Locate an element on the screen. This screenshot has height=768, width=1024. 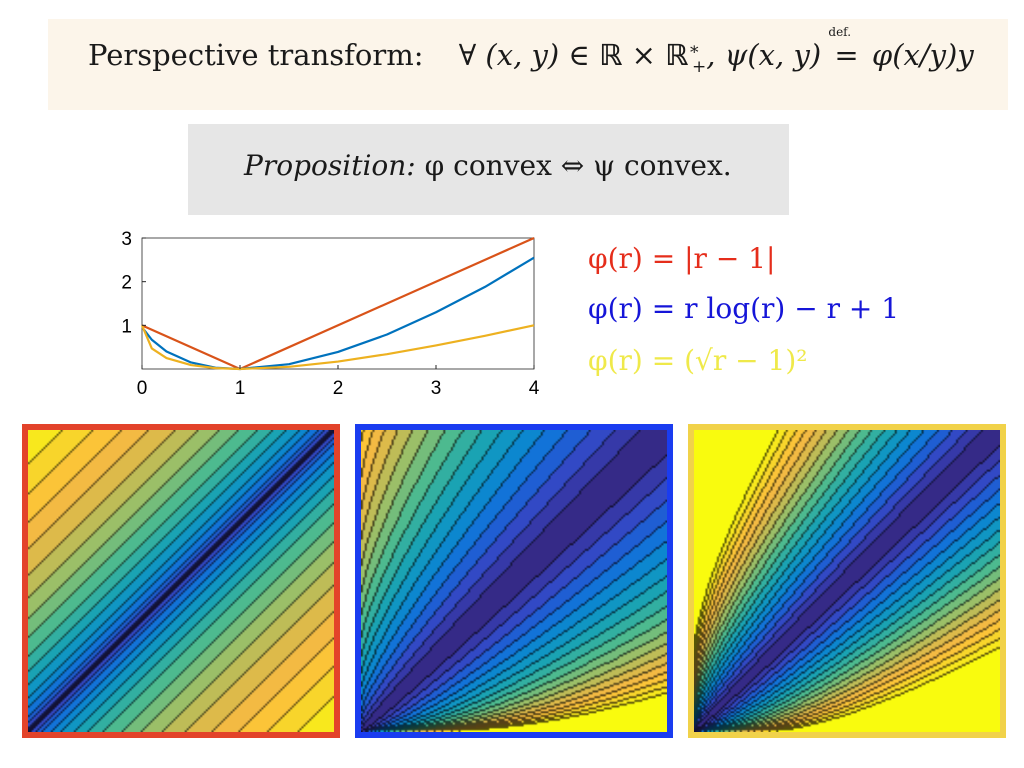
frame-kl is located at coordinates (514, 581).